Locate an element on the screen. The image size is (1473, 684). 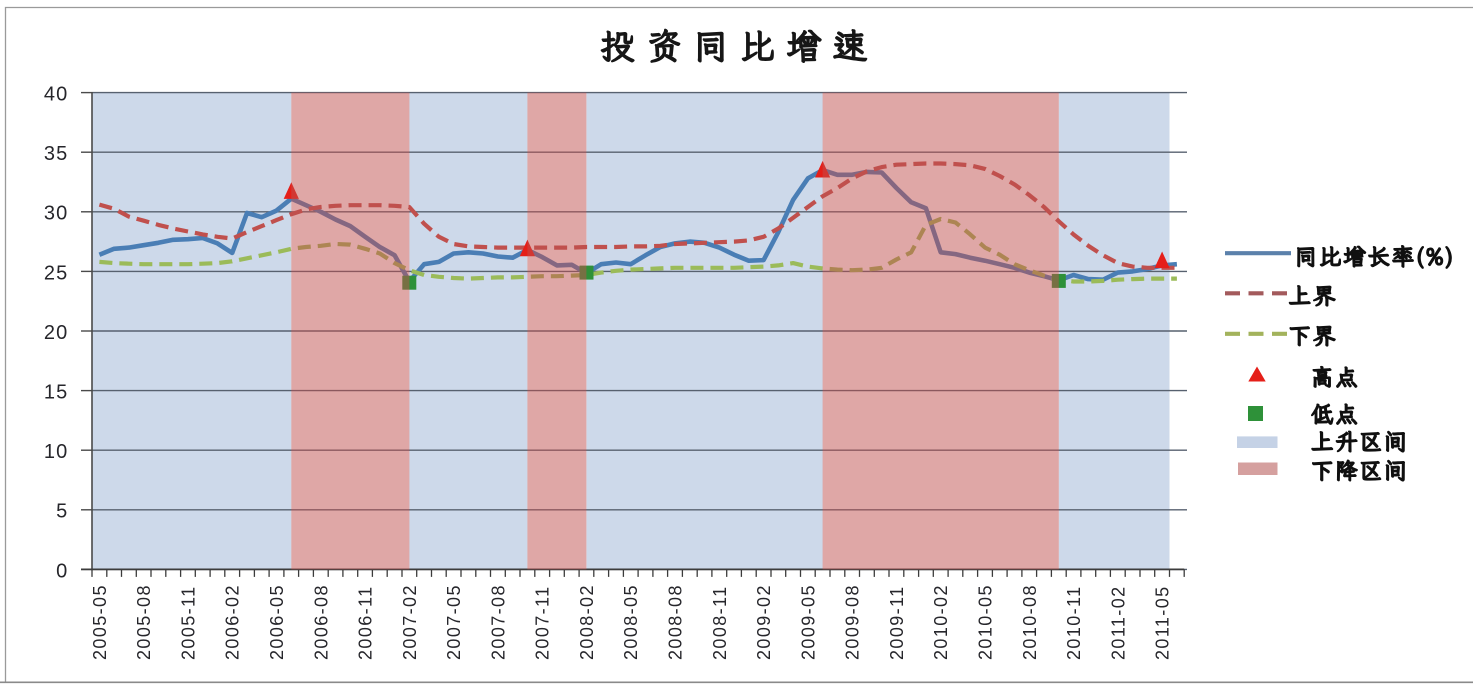
svg-text: 2006-05 is located at coordinates (277, 622).